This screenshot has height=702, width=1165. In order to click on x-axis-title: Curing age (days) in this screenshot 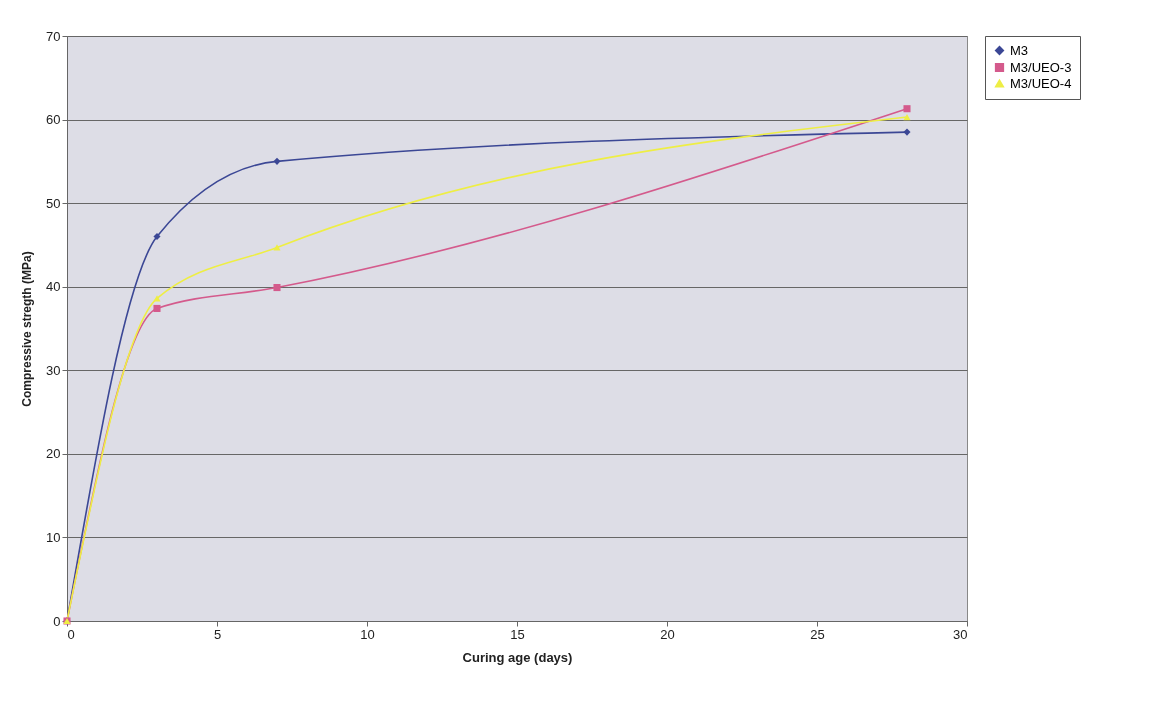, I will do `click(517, 657)`.